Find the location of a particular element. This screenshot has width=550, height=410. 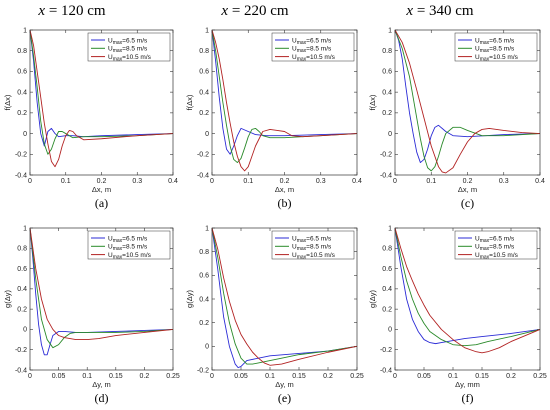

column-title-value: = 220 cm is located at coordinates (258, 11).